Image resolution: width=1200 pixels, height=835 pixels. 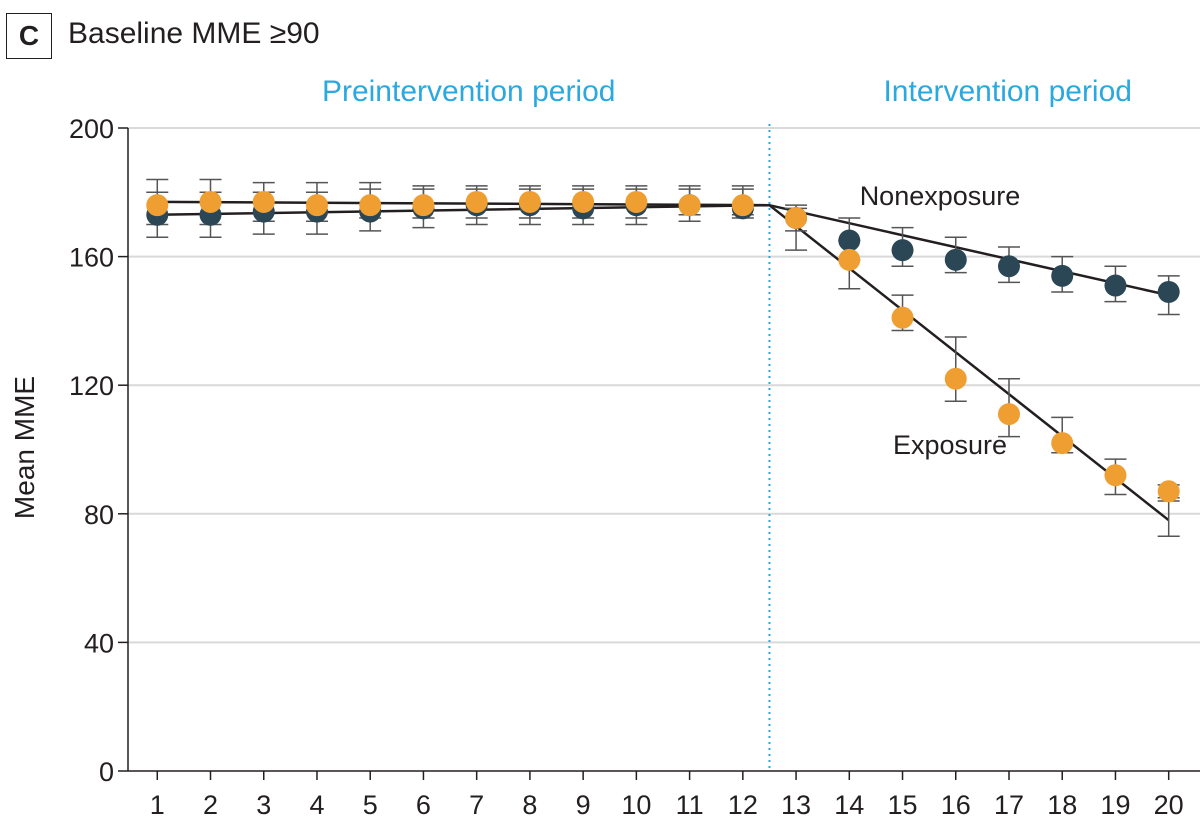 What do you see at coordinates (194, 33) in the screenshot?
I see `panel-title: Baseline MME ≥90` at bounding box center [194, 33].